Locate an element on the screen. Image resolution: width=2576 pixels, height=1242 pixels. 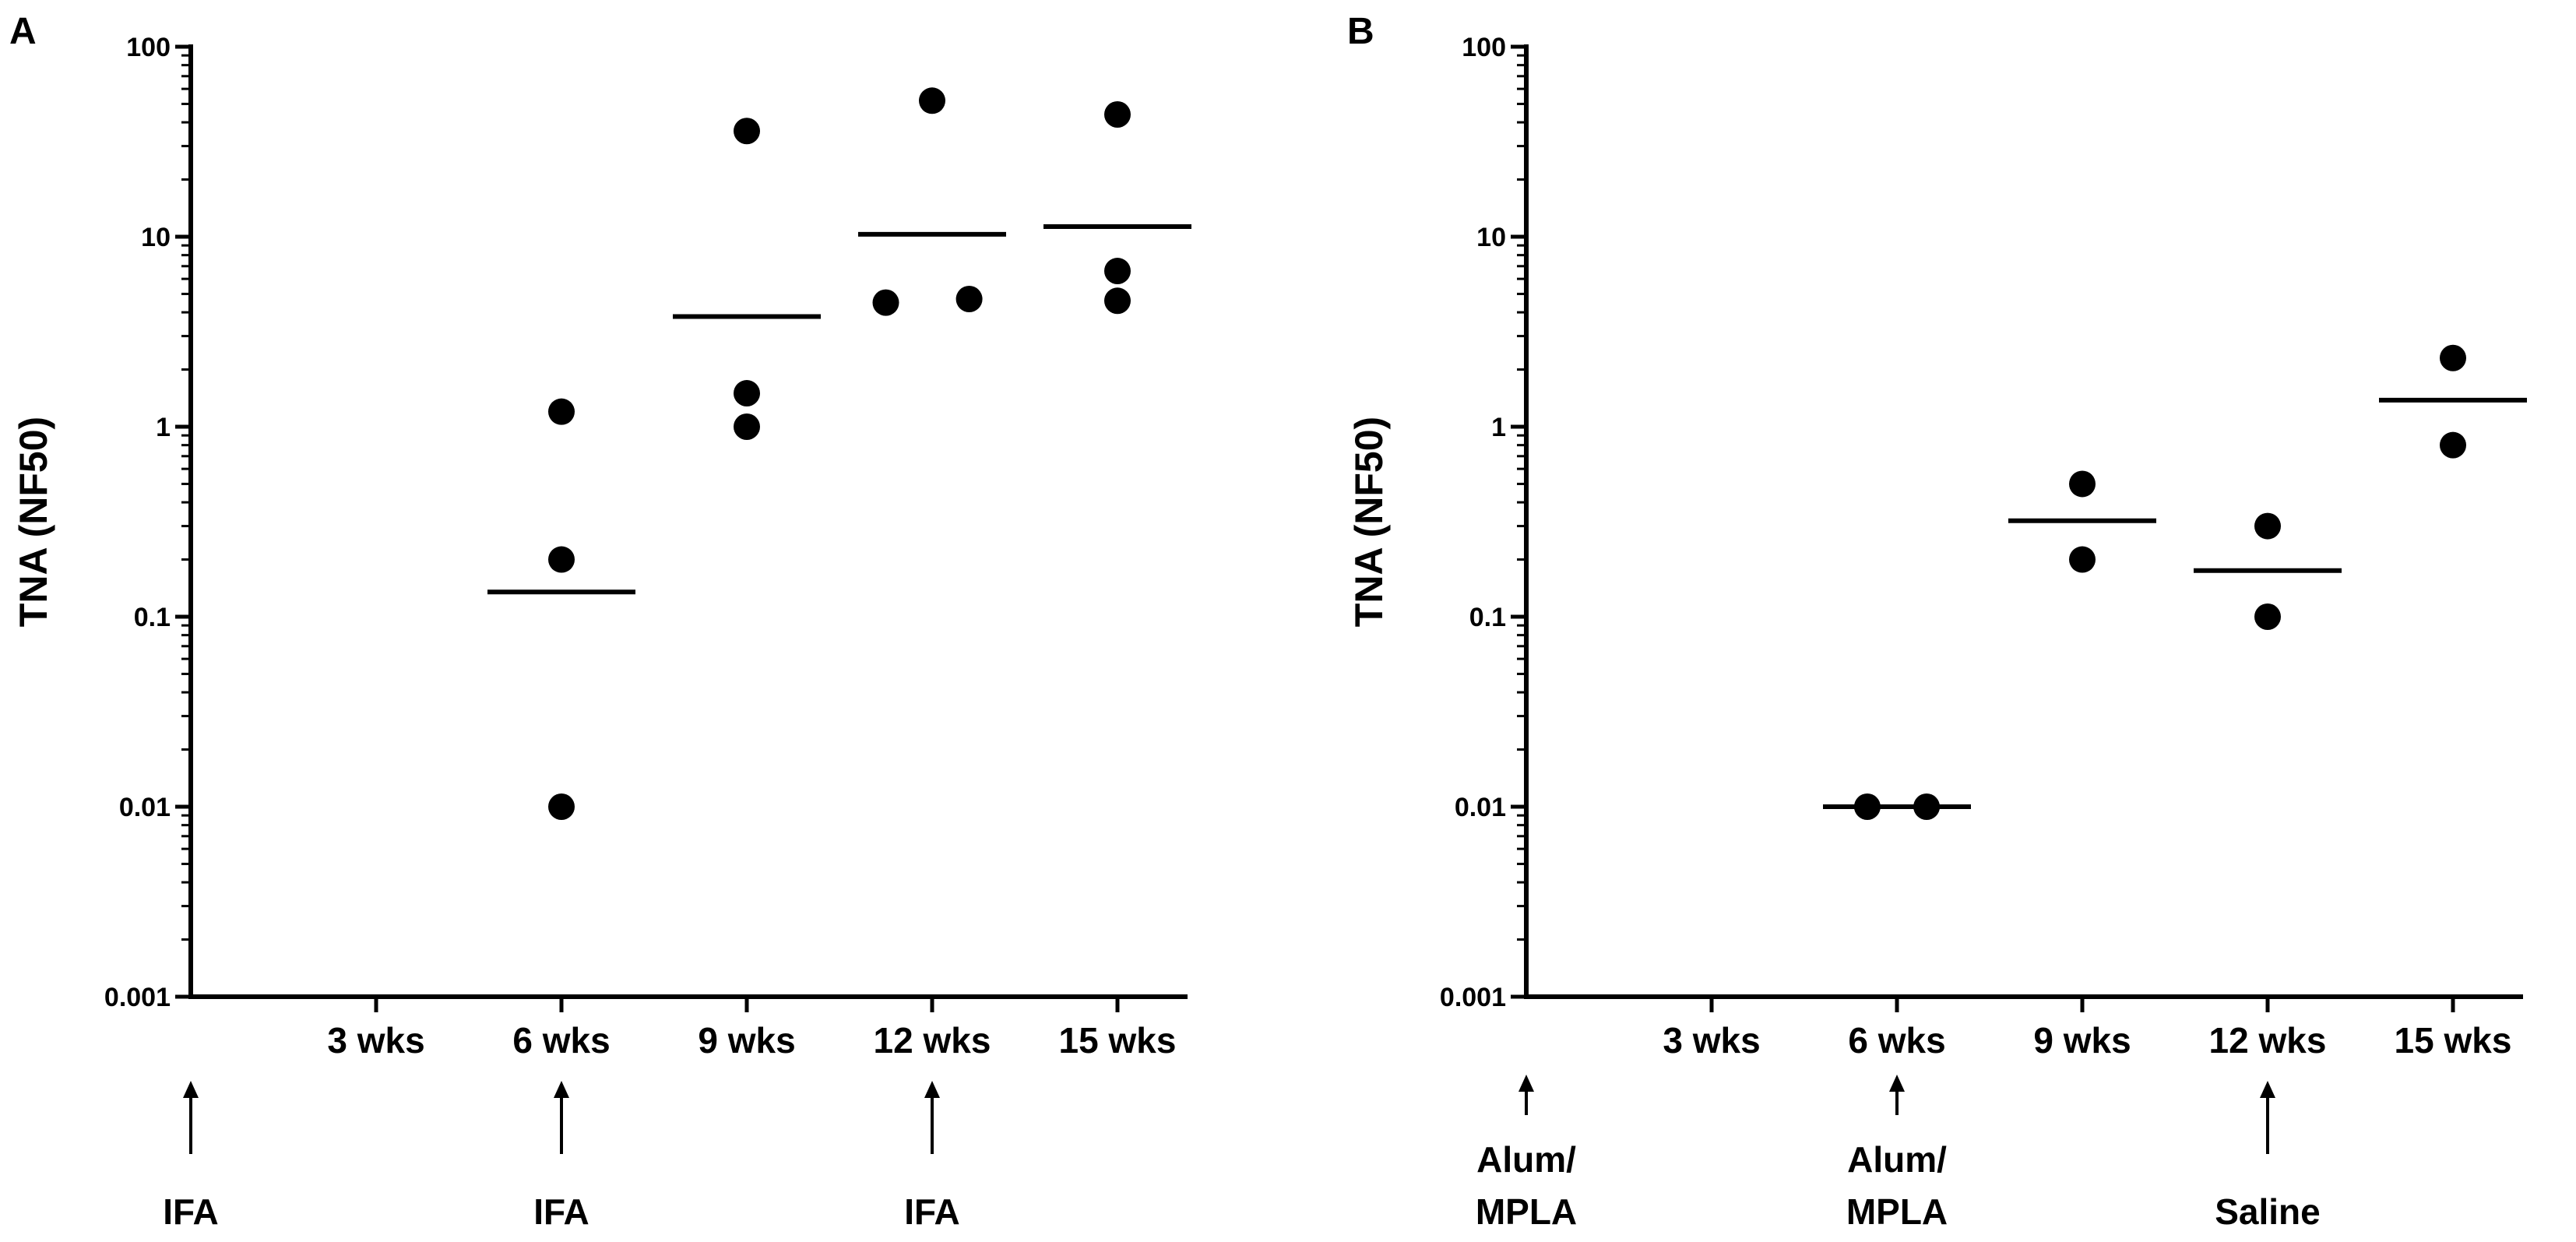
panel-label: A is located at coordinates (23, 31).